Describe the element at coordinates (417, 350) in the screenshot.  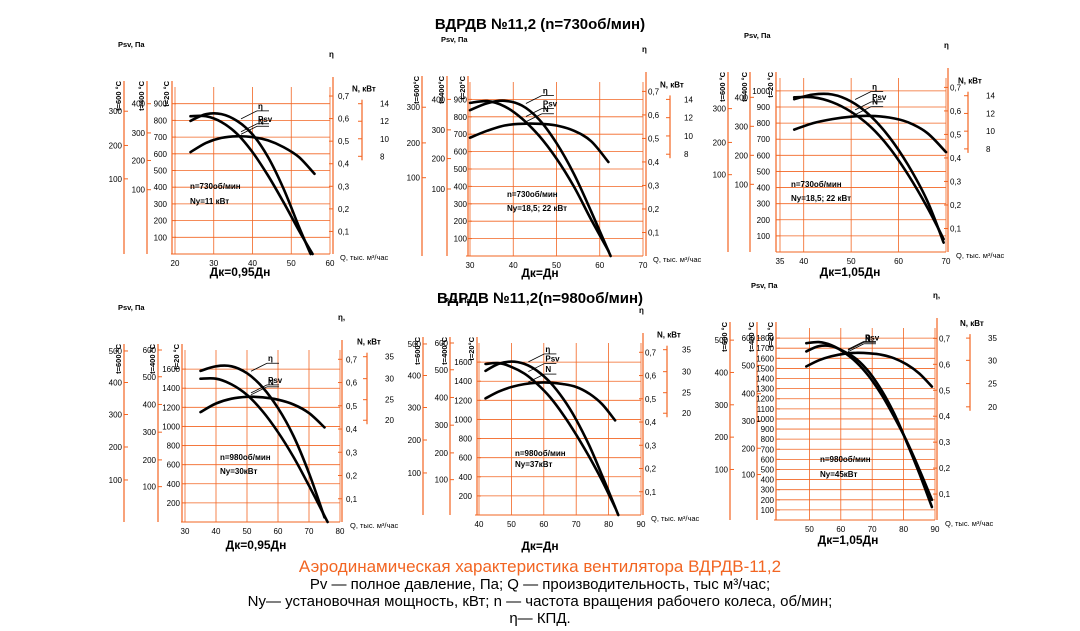
I see `temperature-axis-label: t=600°C` at that location.